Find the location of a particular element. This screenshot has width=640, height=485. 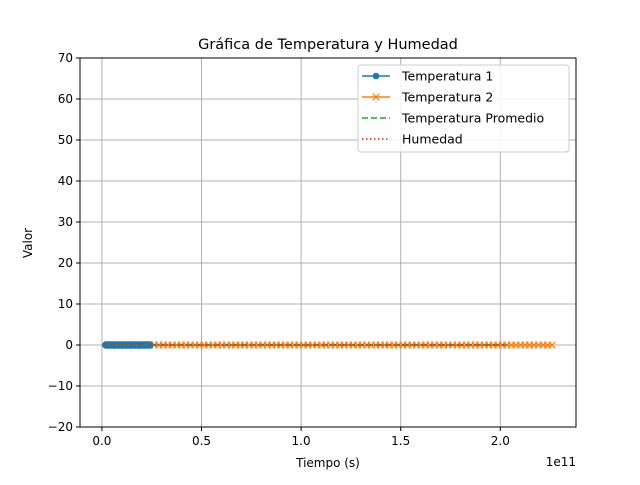

y-tick-label: −20 is located at coordinates (60, 427).